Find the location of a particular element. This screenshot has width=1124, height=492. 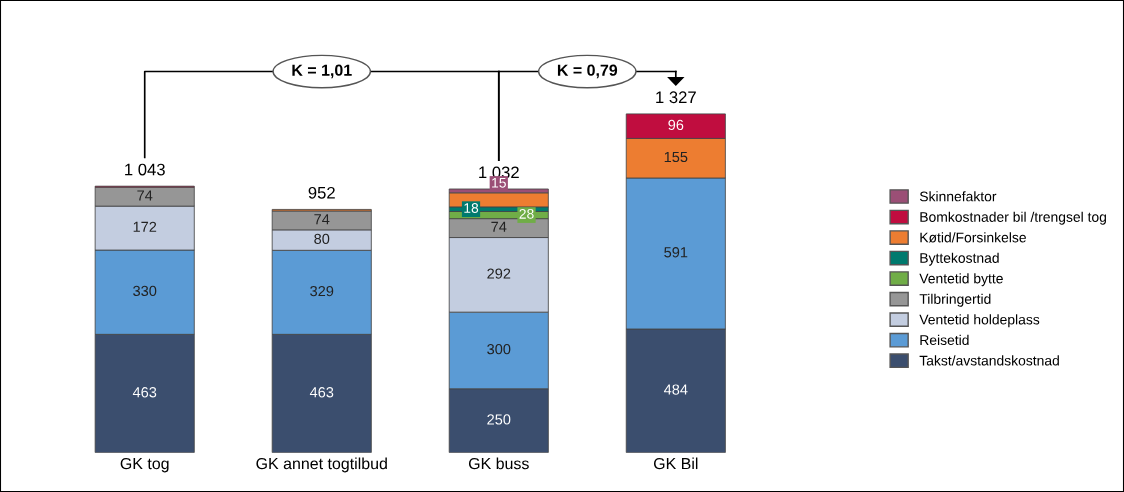

data-label: 330 is located at coordinates (145, 291).